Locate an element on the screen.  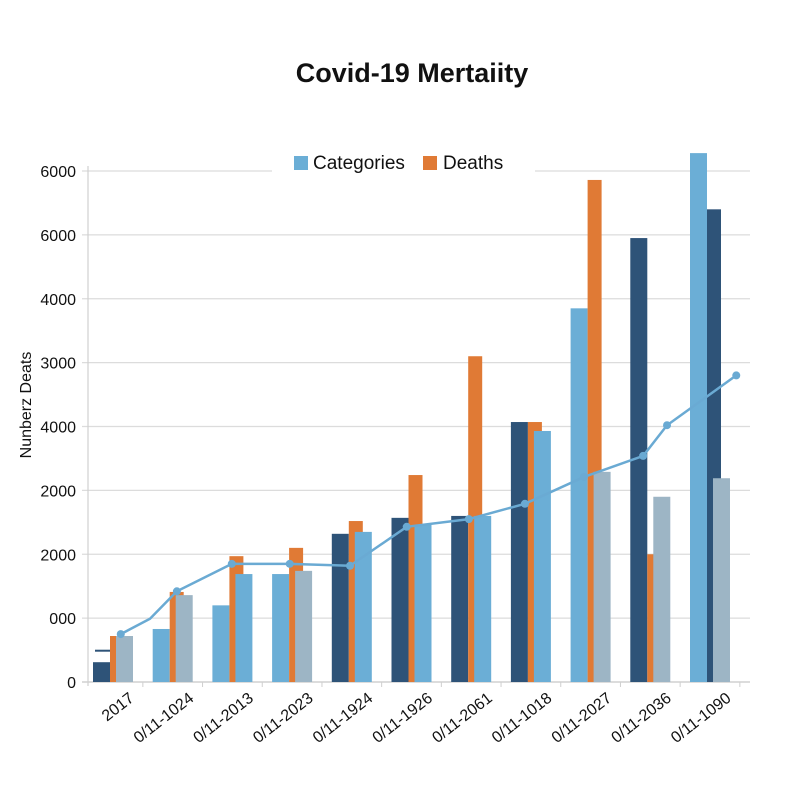
legend-label-categories: Categories is located at coordinates (359, 163).